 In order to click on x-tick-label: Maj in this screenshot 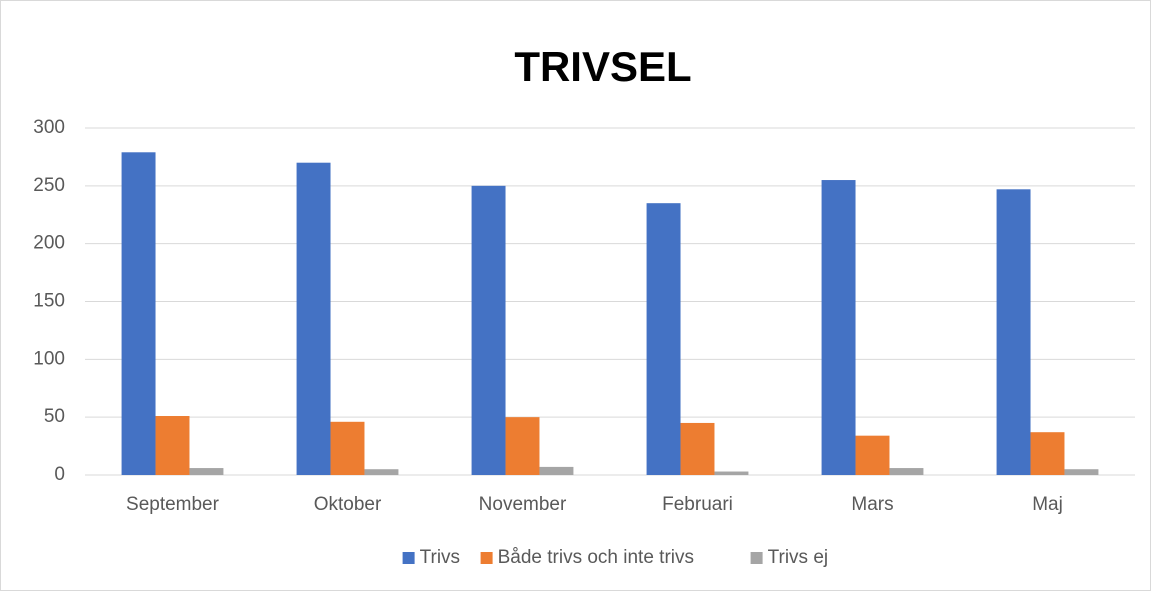, I will do `click(1047, 504)`.